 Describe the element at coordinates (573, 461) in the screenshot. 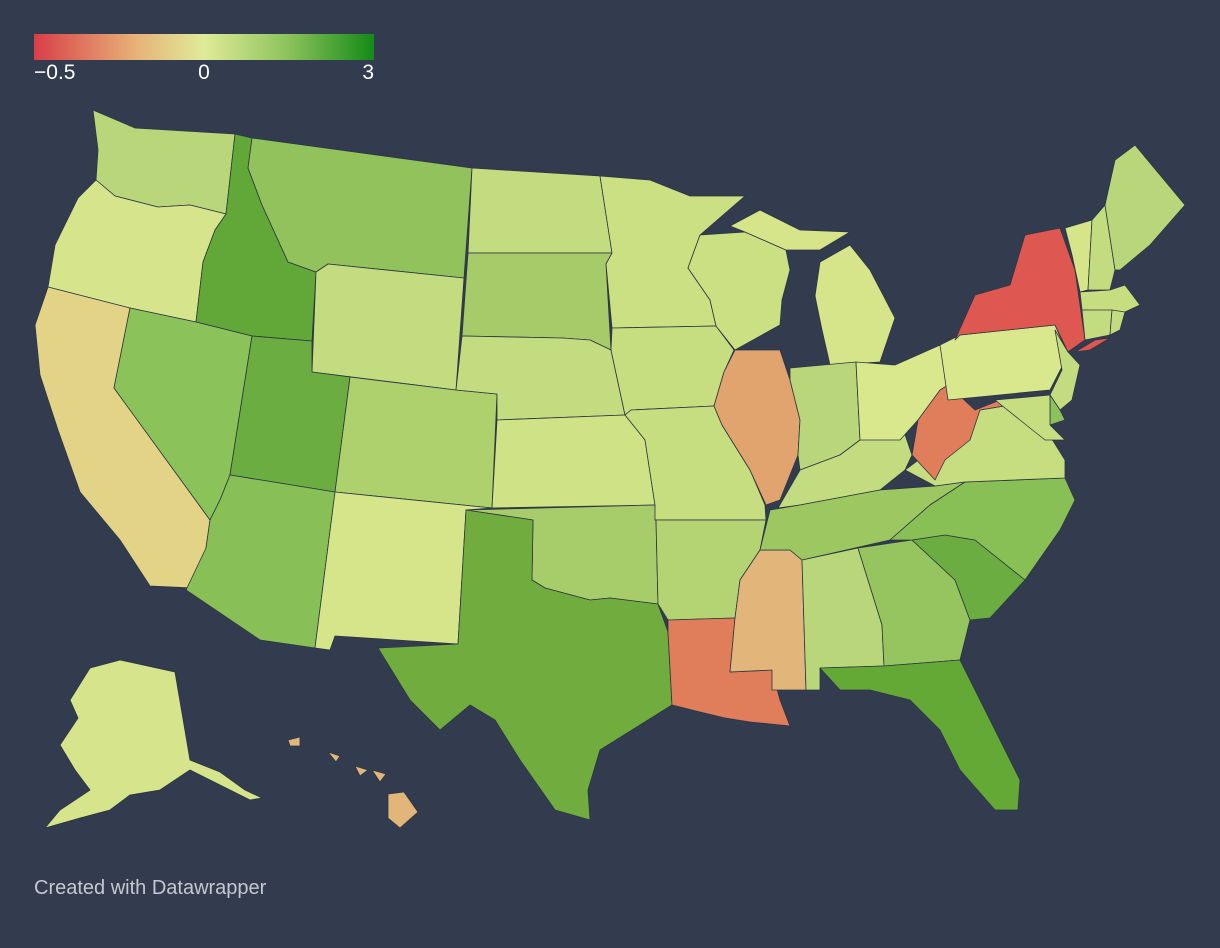

I see `state-ks` at that location.